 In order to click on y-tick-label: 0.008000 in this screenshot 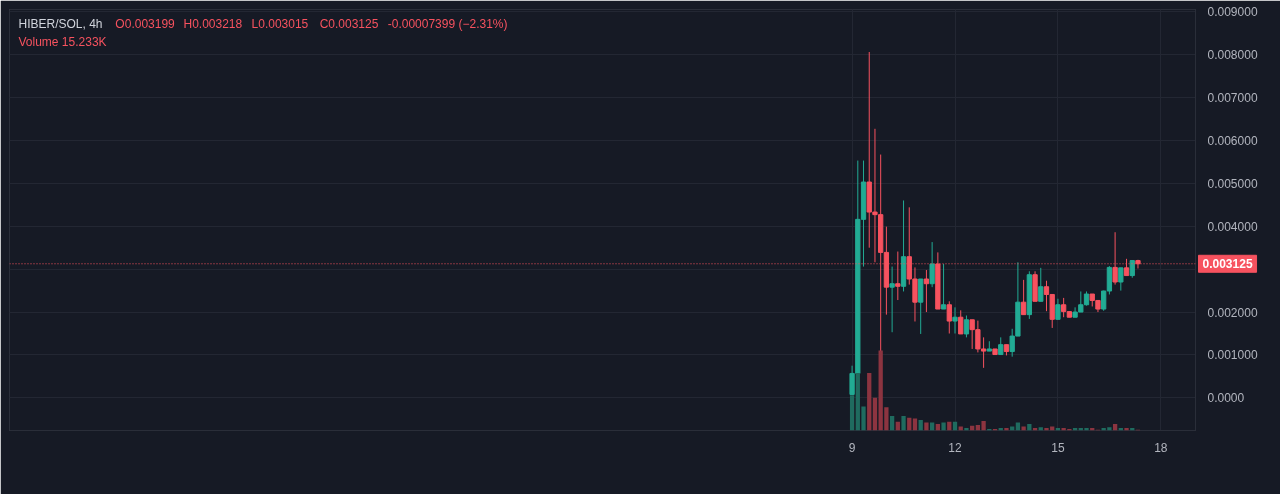, I will do `click(1232, 55)`.